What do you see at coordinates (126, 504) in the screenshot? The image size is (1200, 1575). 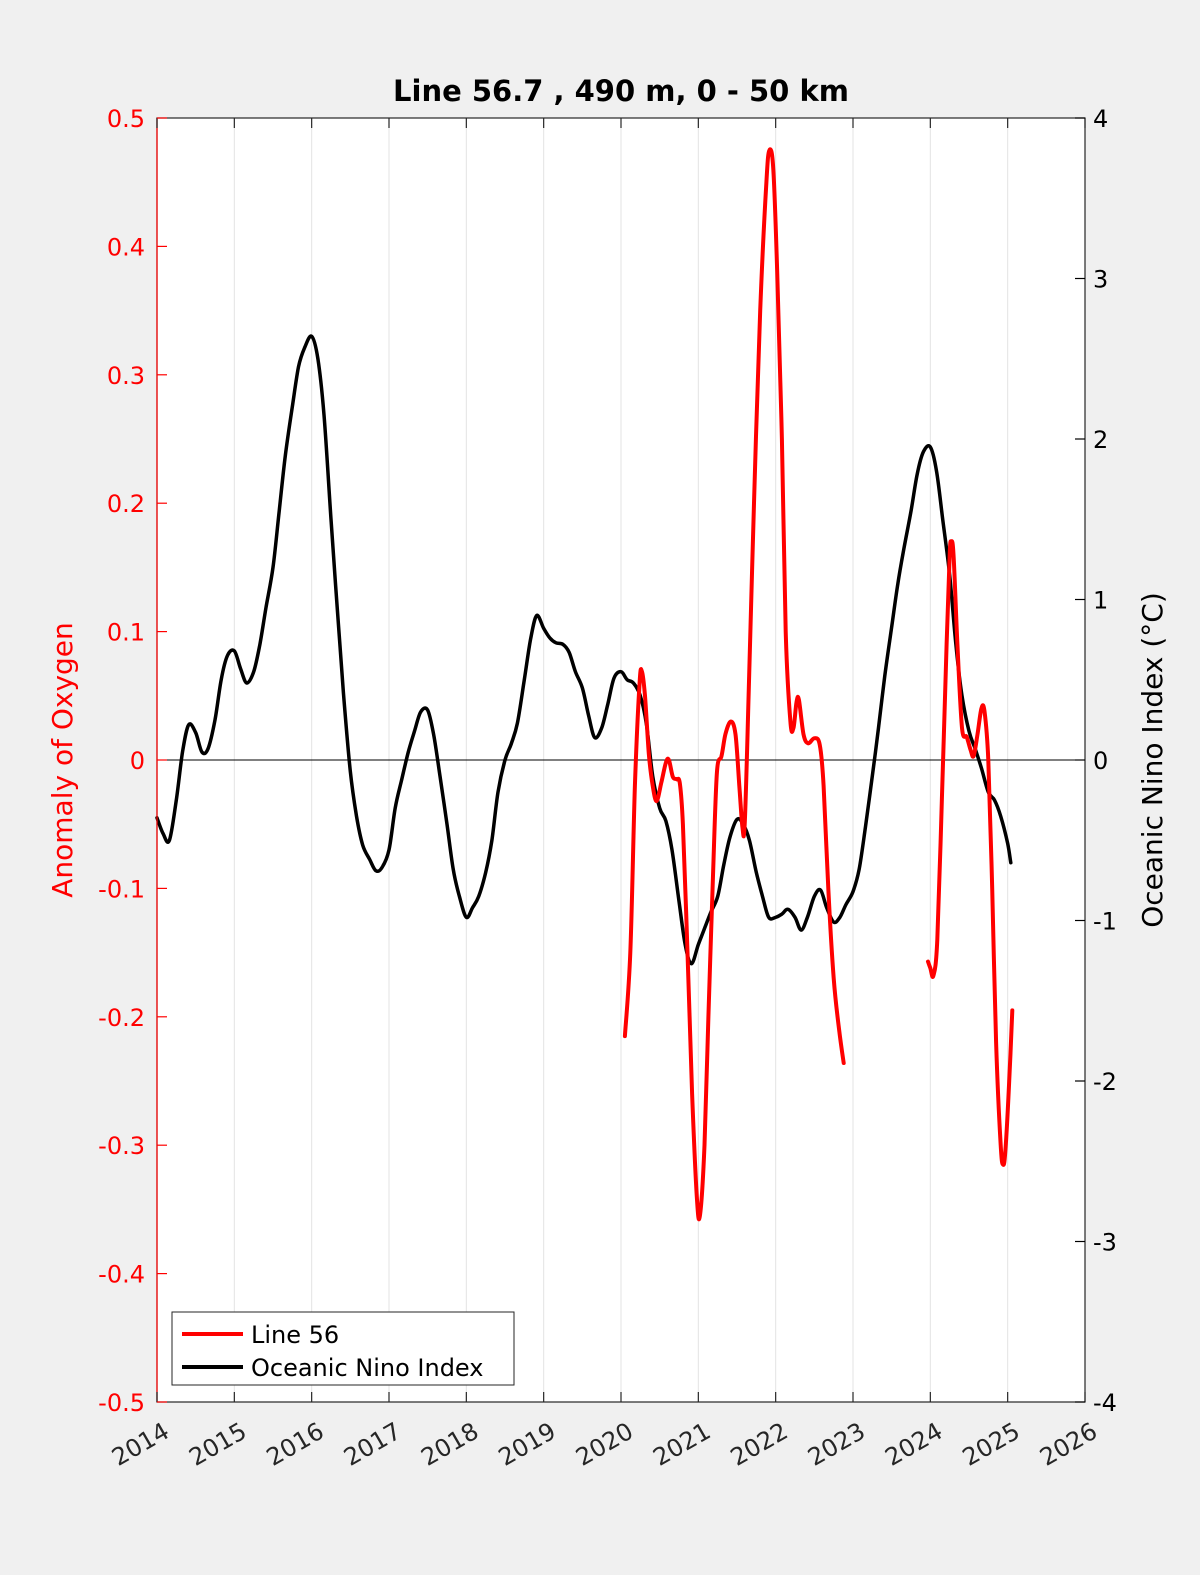 I see `left-y-tick-label: 0.2` at bounding box center [126, 504].